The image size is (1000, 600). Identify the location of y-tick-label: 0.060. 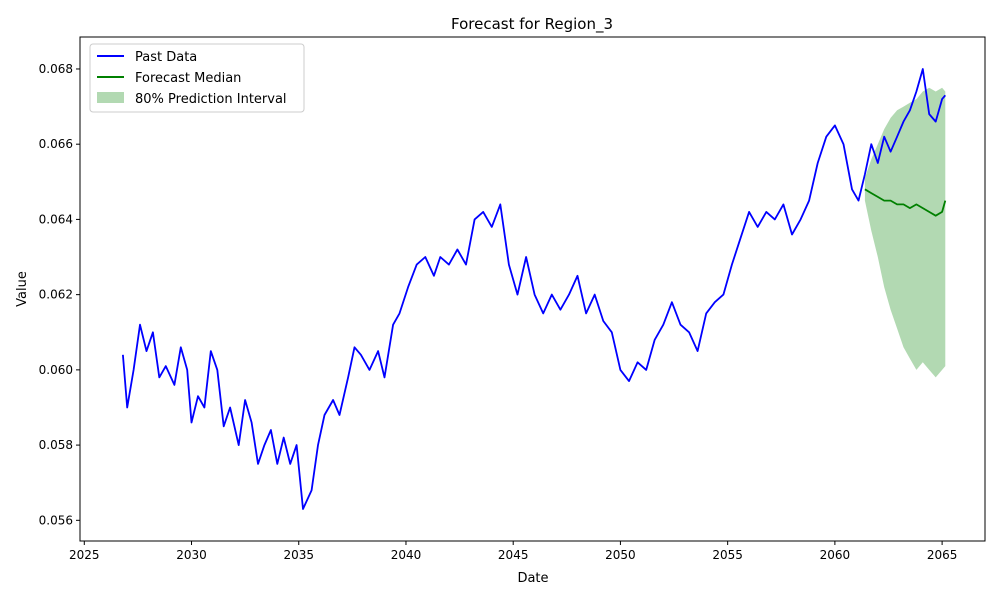
(56, 370).